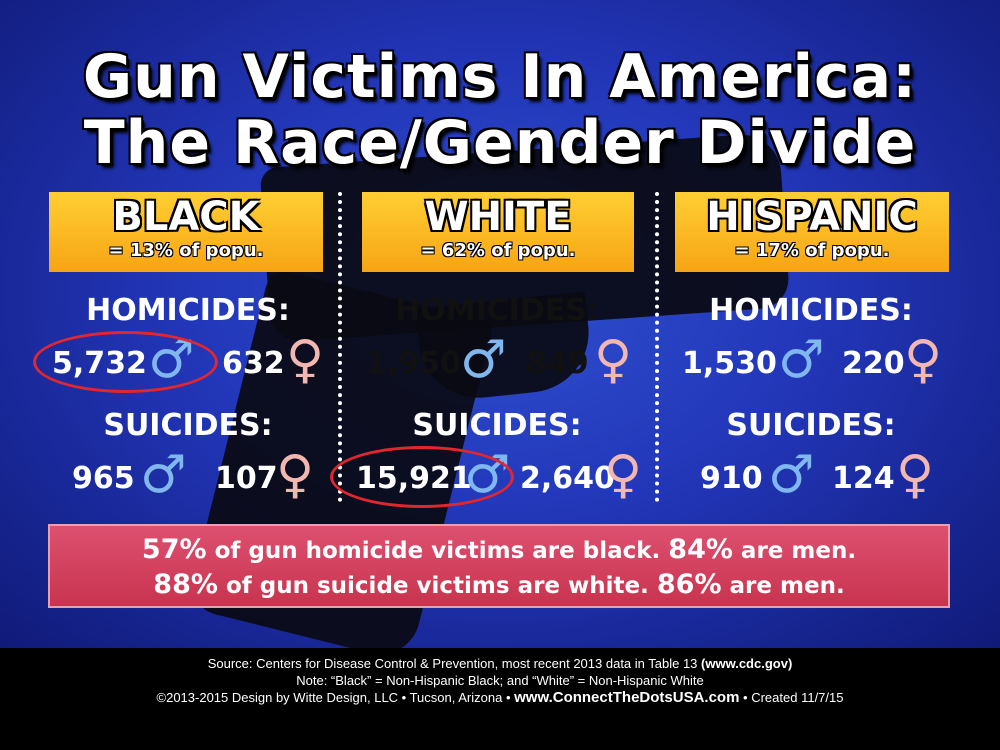 This screenshot has height=750, width=1000. I want to click on black-suicides-female-count: 107, so click(246, 478).